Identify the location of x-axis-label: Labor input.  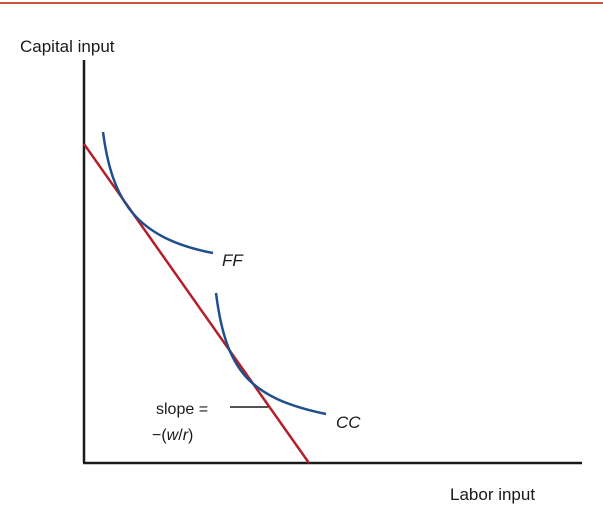
(492, 494).